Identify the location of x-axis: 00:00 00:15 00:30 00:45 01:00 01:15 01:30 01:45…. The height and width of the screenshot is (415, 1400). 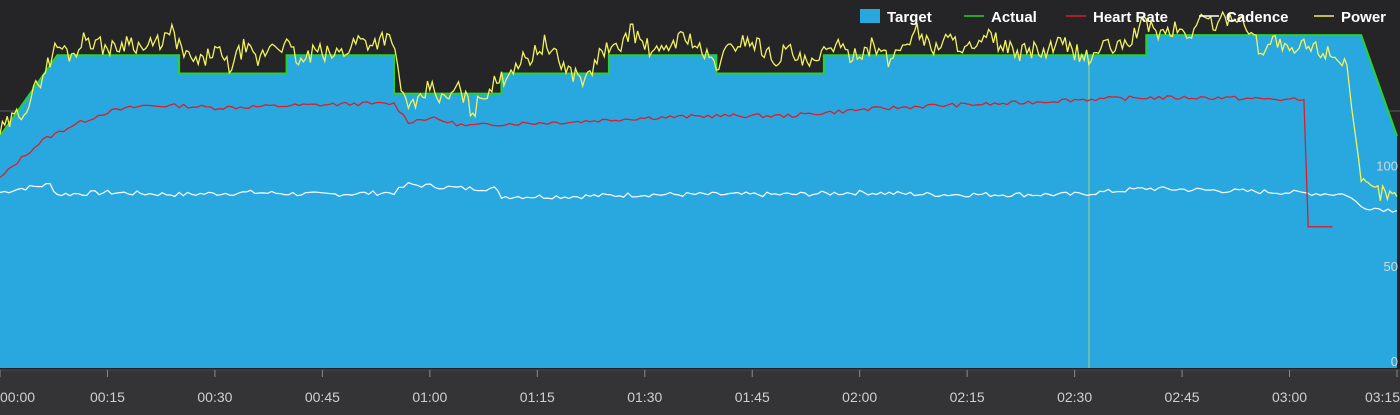
(700, 392).